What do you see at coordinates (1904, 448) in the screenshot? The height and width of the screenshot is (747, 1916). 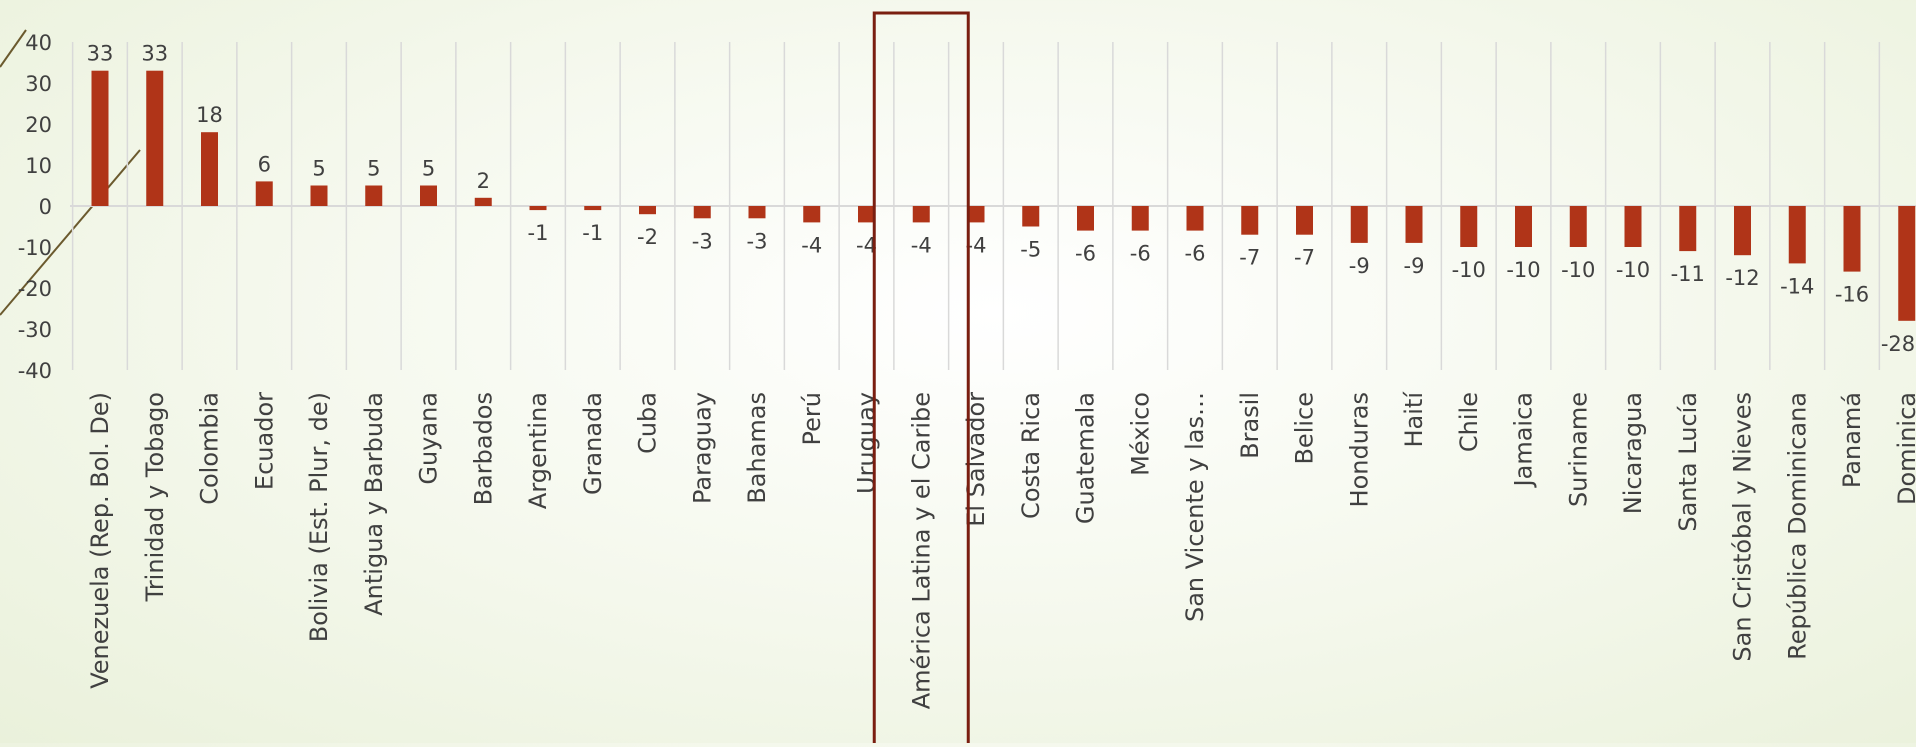 I see `category-label: Dominica` at bounding box center [1904, 448].